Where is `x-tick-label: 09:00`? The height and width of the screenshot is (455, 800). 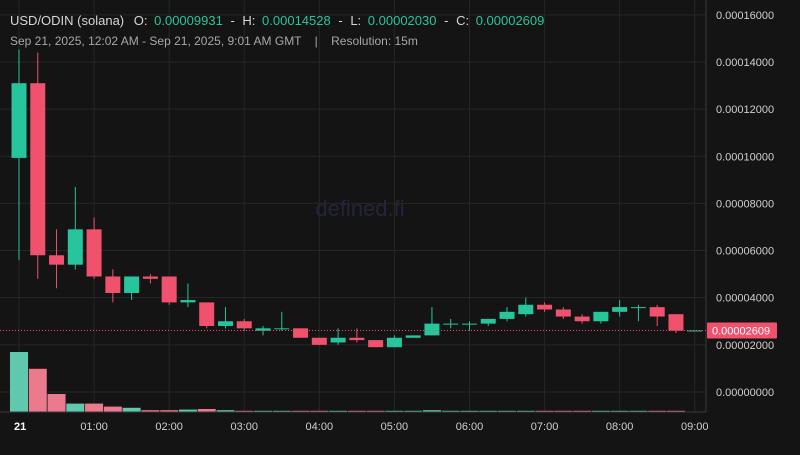
x-tick-label: 09:00 is located at coordinates (695, 427).